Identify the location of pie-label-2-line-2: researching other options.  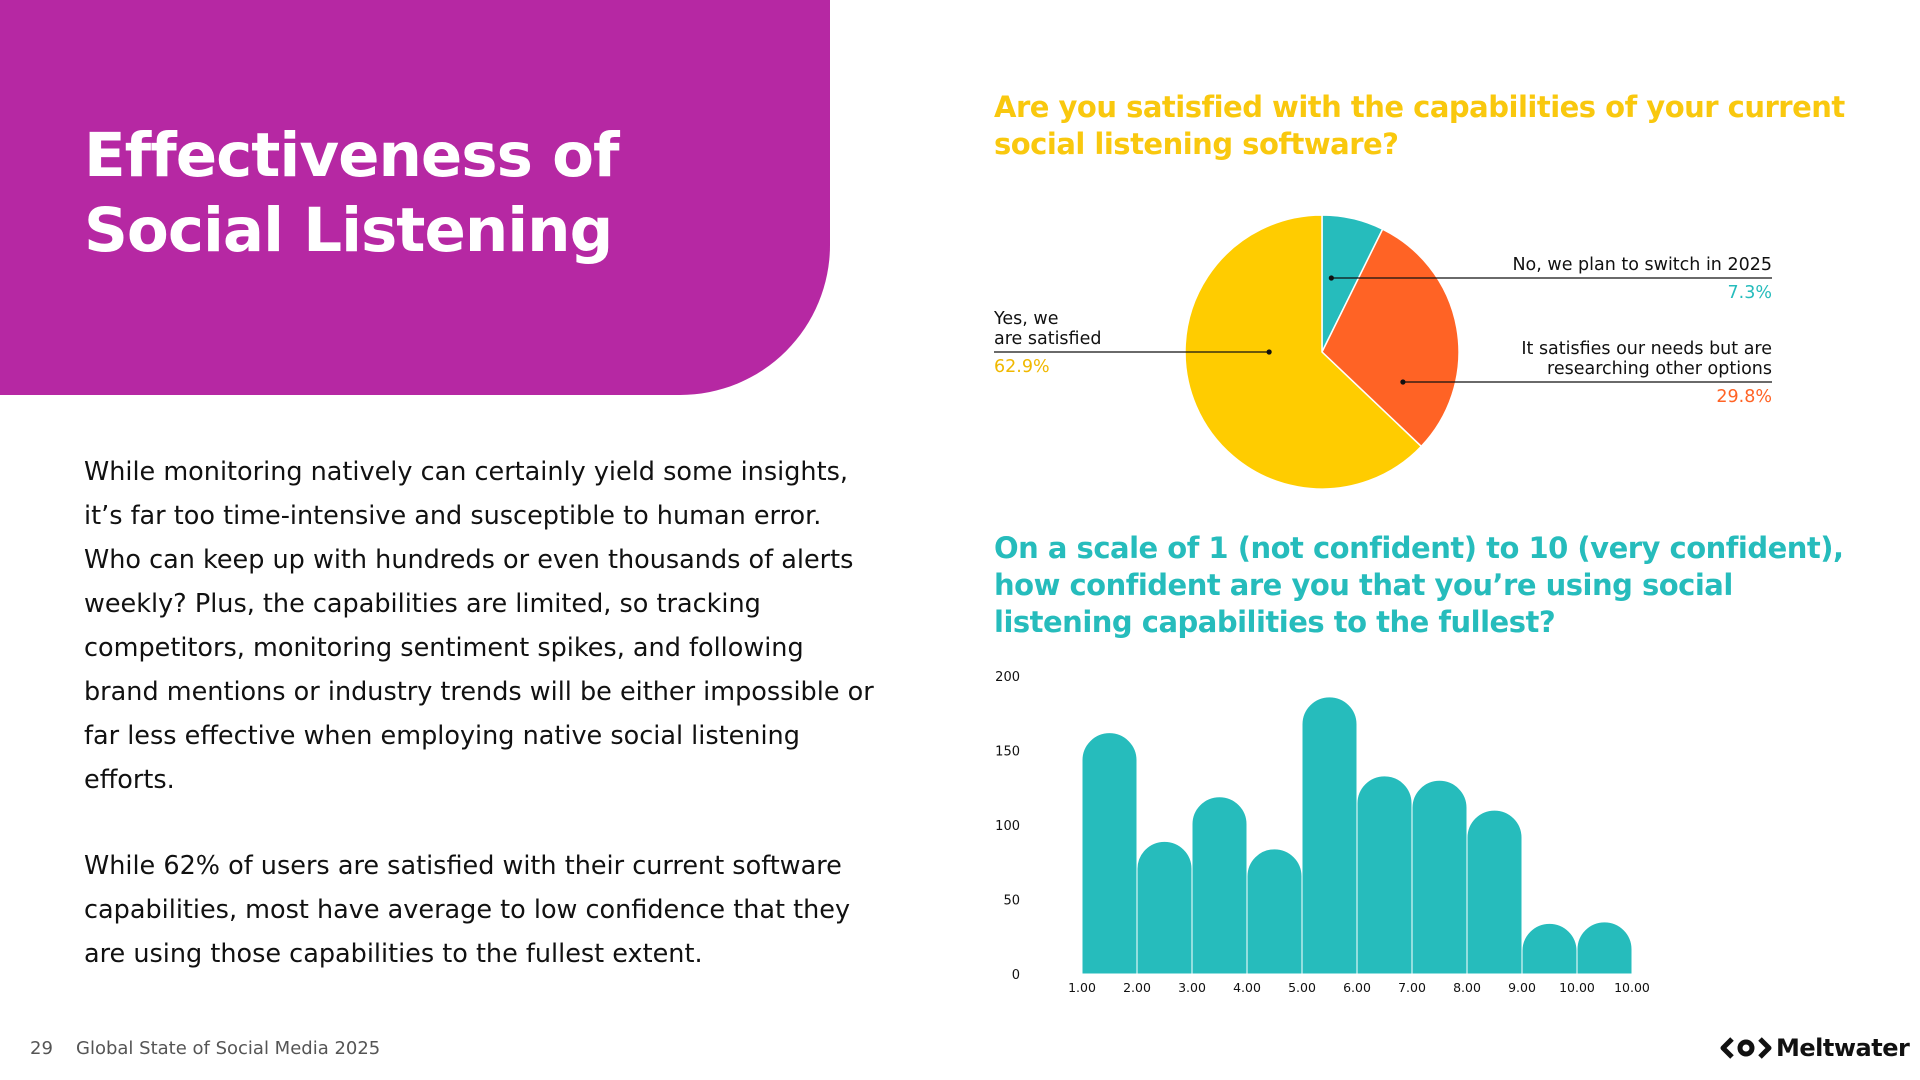
(1659, 369).